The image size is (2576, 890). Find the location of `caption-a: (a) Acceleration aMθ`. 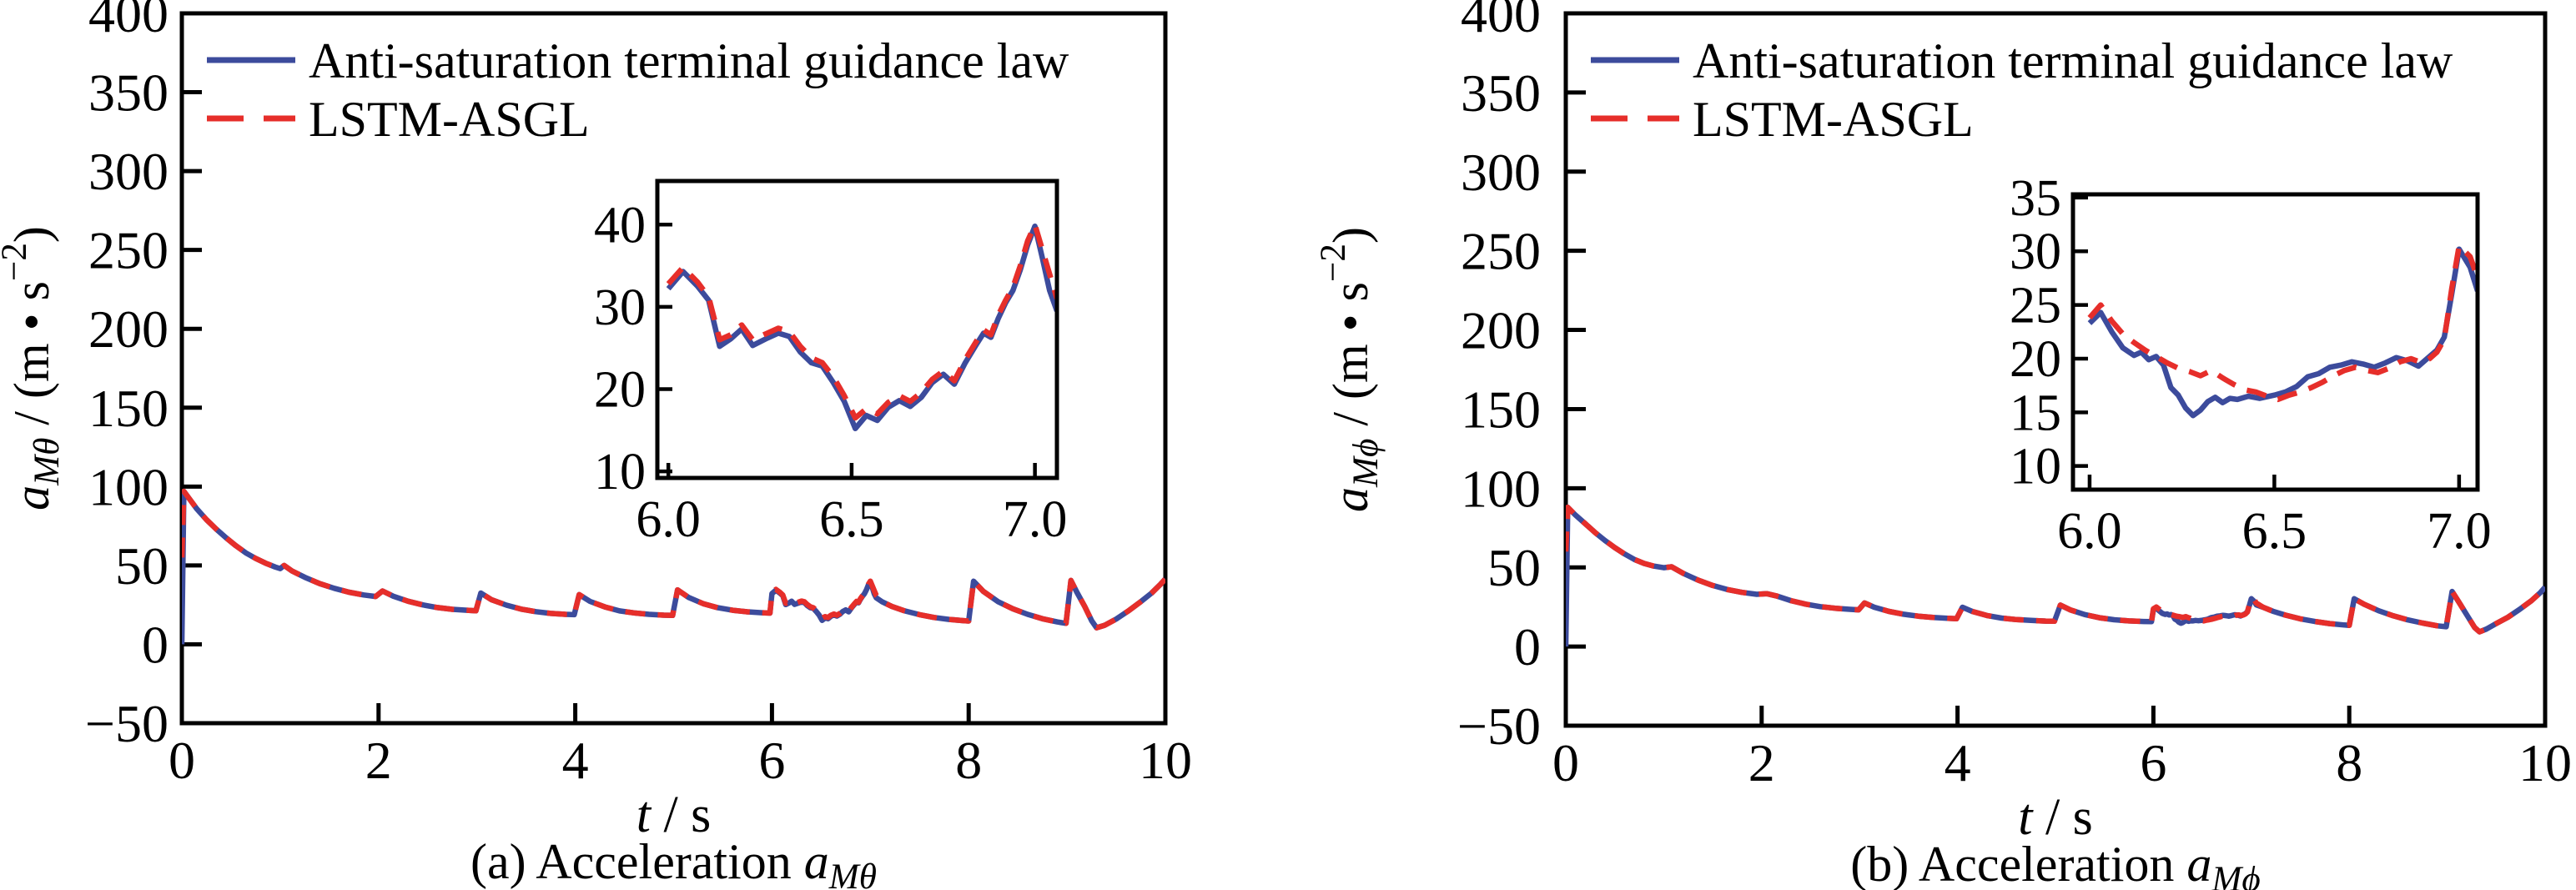

caption-a: (a) Acceleration aMθ is located at coordinates (673, 862).